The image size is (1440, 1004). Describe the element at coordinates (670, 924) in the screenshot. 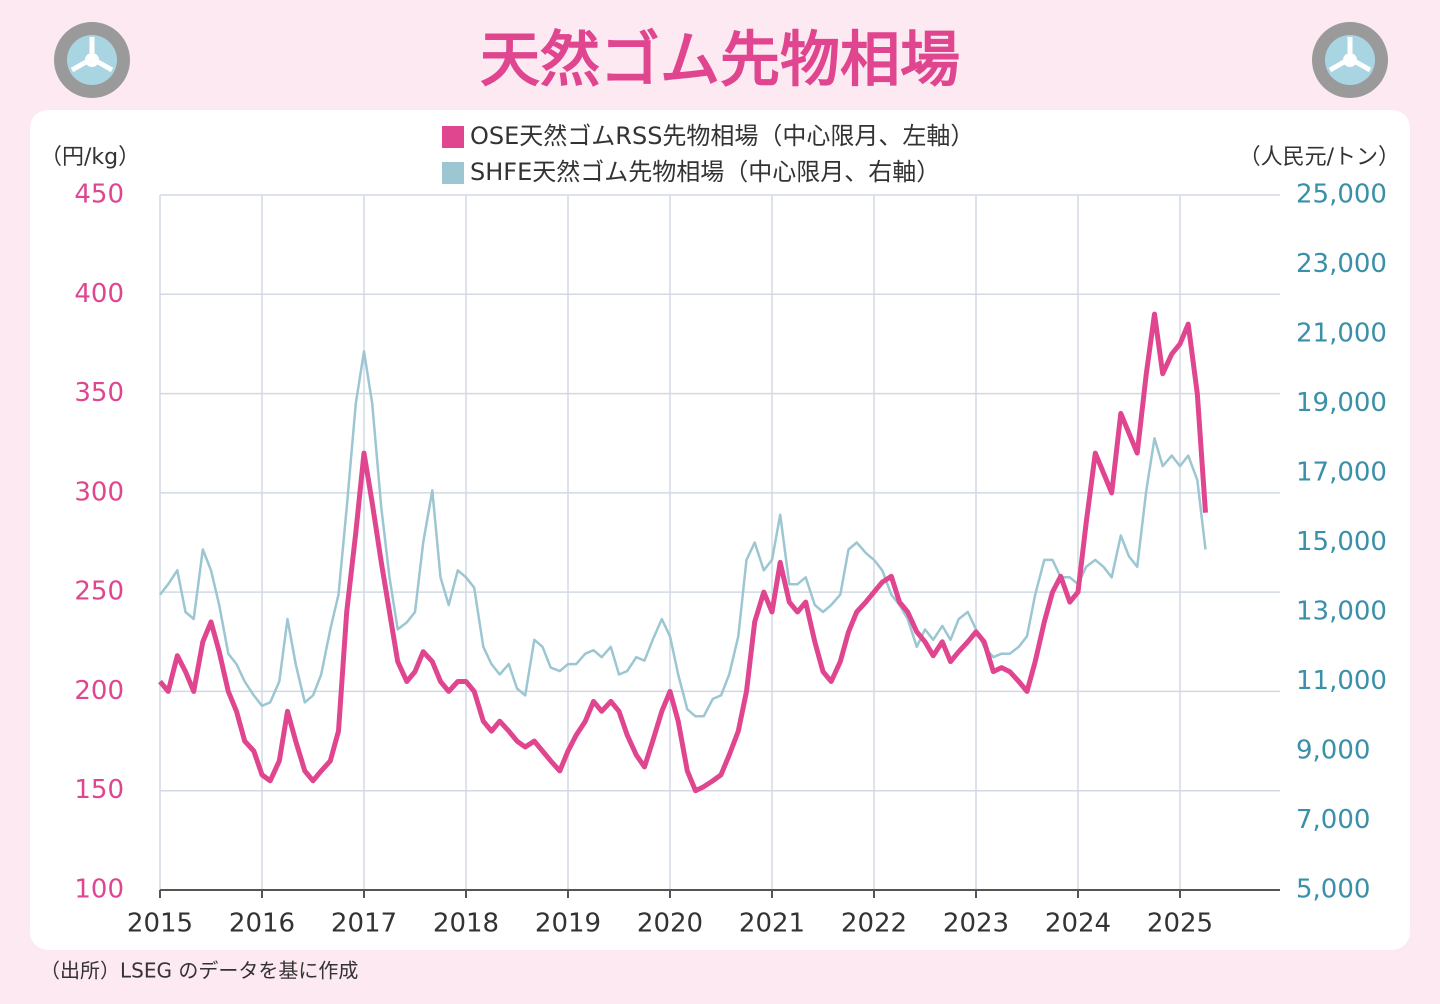

I see `x-tick-label: 2020` at that location.